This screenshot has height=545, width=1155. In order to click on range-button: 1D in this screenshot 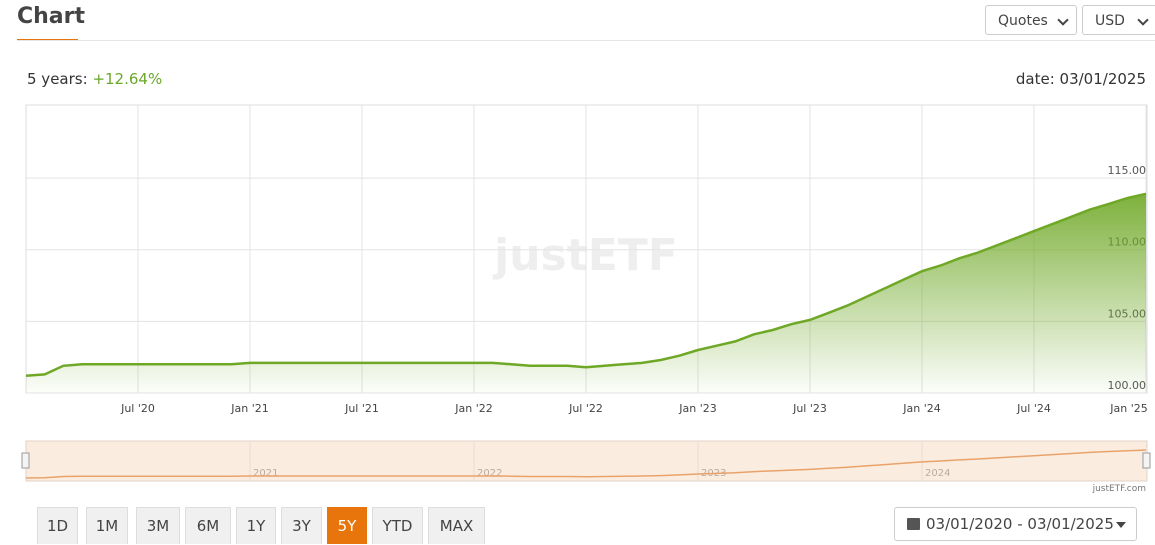, I will do `click(57, 525)`.